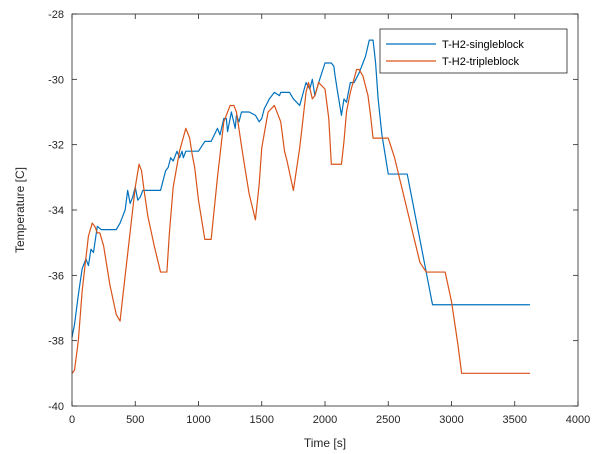  Describe the element at coordinates (198, 420) in the screenshot. I see `x-tick-label: 1000` at that location.